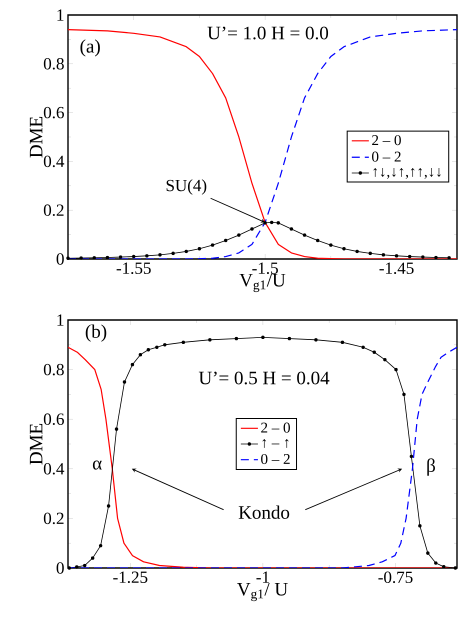 The height and width of the screenshot is (620, 459). I want to click on x-tick-label: -1, so click(262, 577).